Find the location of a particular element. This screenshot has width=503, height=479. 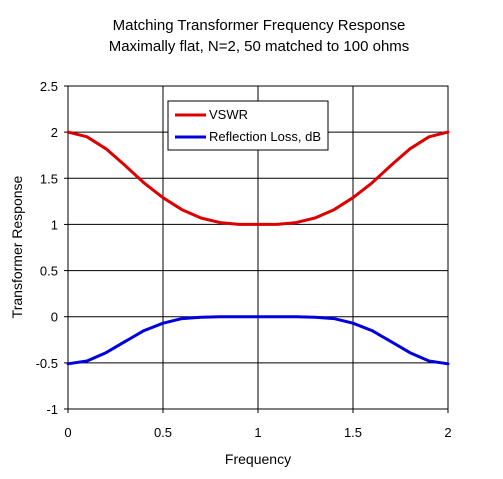

x-tick-label: 0 is located at coordinates (67, 432).